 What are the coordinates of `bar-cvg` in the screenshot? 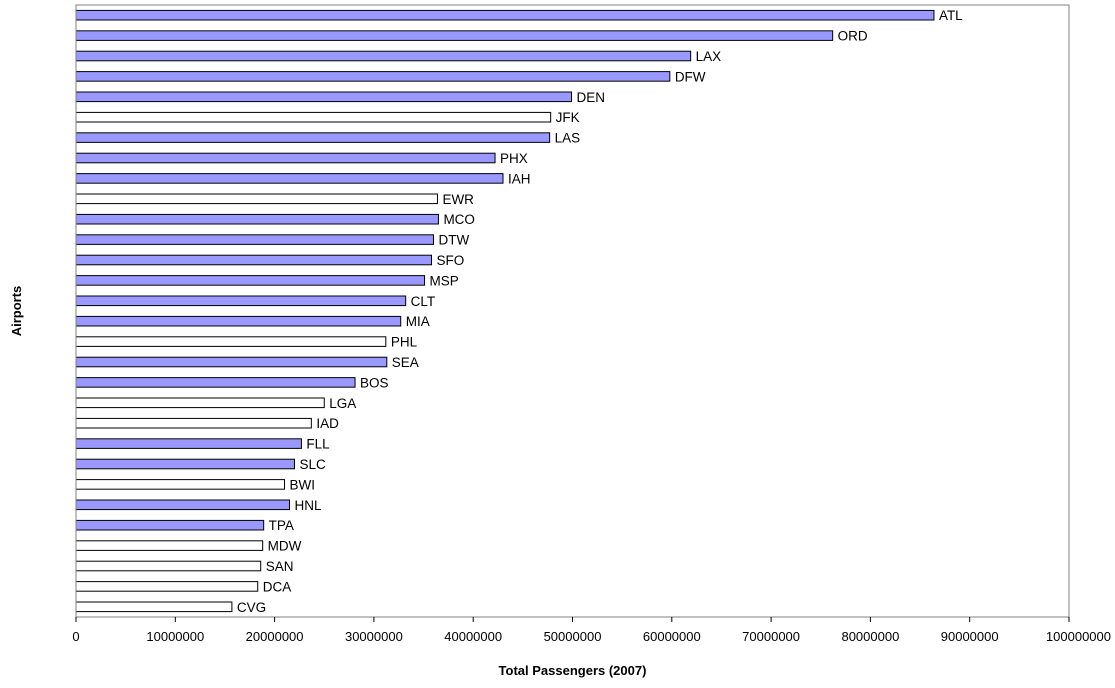 It's located at (154, 607).